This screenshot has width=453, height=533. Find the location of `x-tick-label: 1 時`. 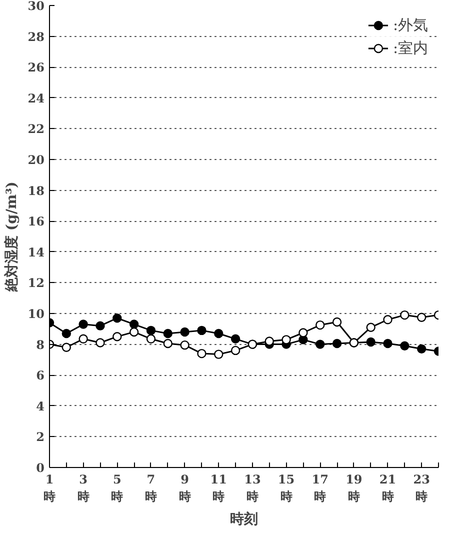

x-tick-label: 1 時 is located at coordinates (50, 488).